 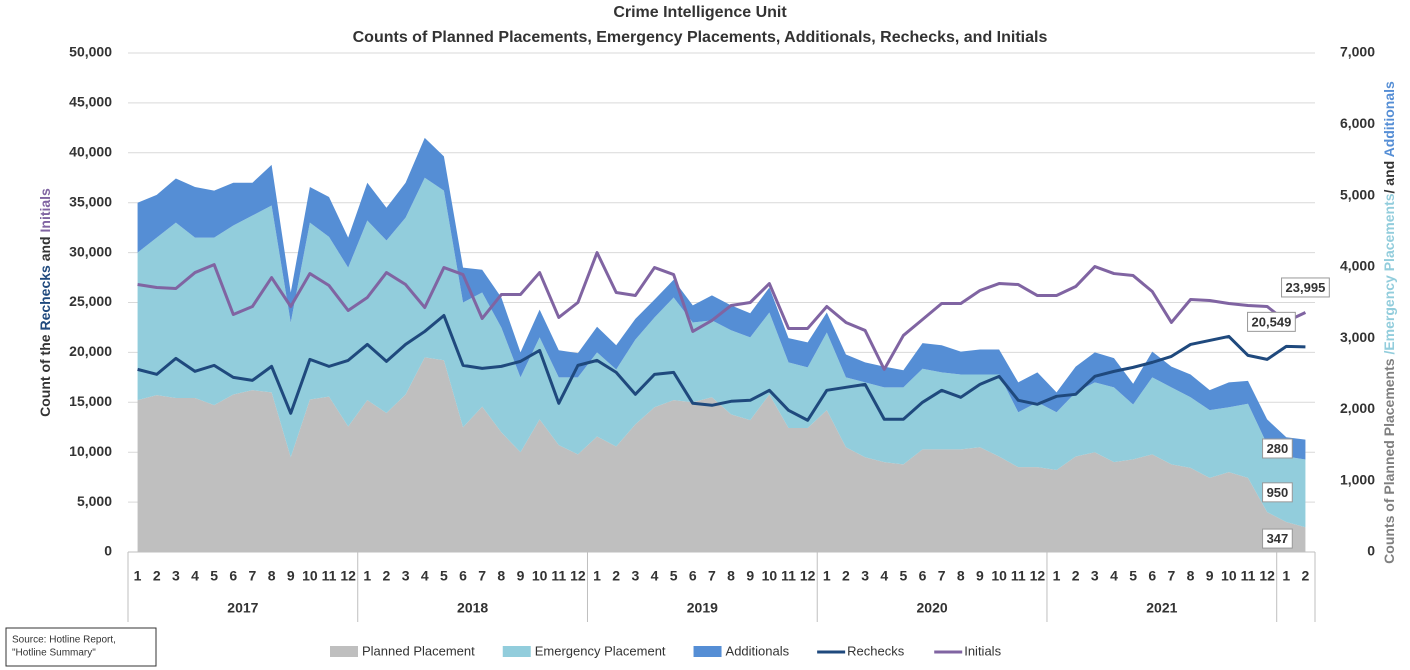 What do you see at coordinates (1371, 551) in the screenshot?
I see `y2-tick-label: 0` at bounding box center [1371, 551].